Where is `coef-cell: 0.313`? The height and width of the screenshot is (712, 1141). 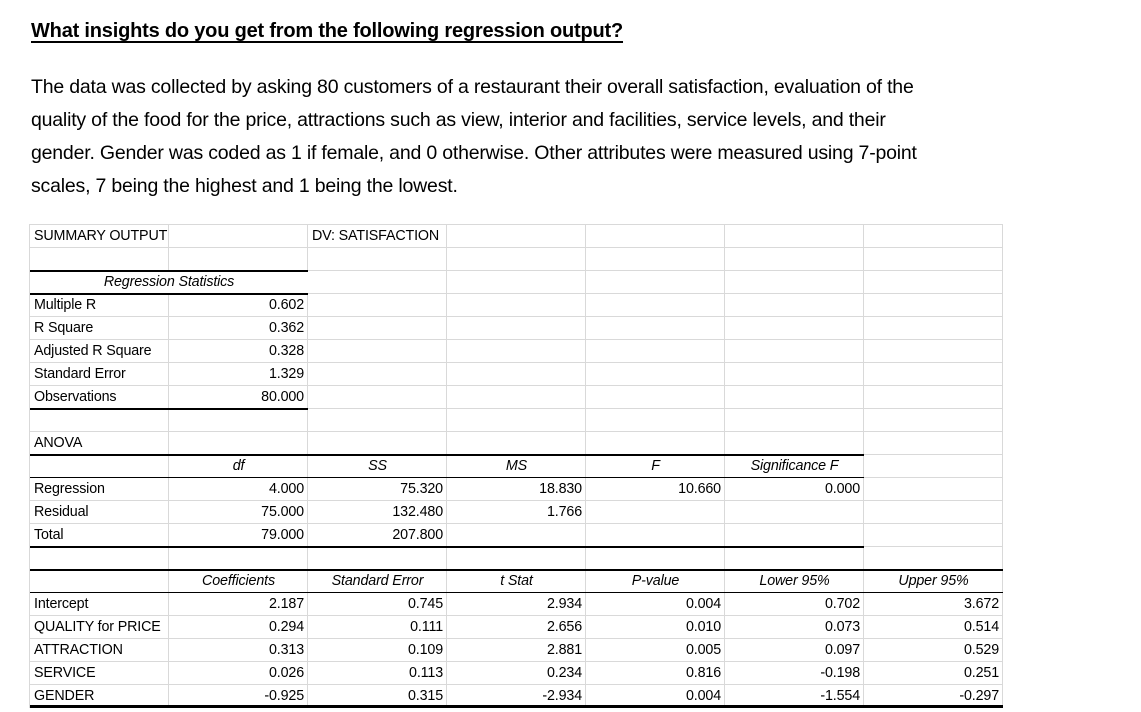
coef-cell: 0.313 is located at coordinates (286, 650).